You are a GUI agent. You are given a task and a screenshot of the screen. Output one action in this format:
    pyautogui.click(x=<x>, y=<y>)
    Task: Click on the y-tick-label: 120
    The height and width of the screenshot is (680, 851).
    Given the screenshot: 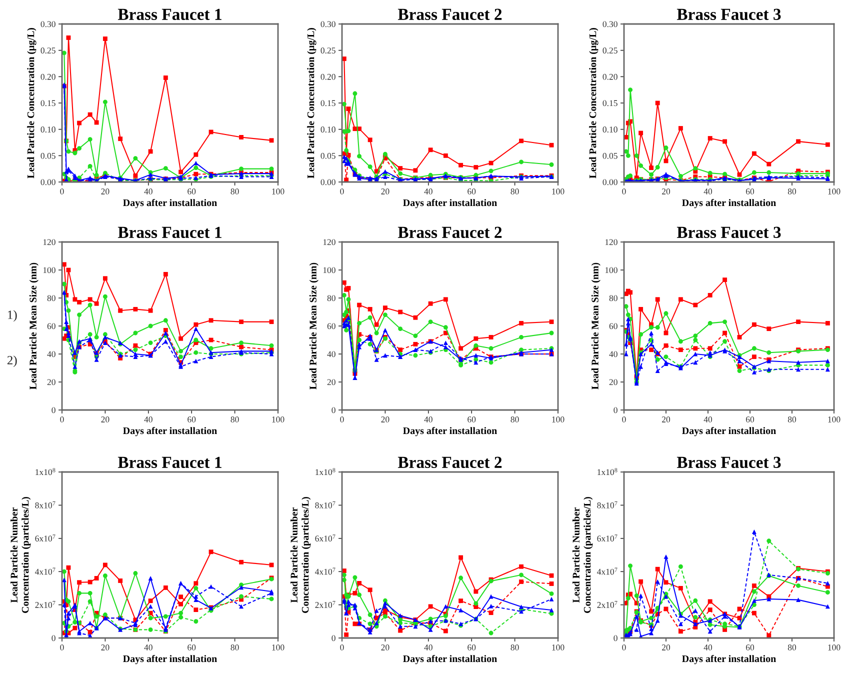 What is the action you would take?
    pyautogui.click(x=49, y=242)
    